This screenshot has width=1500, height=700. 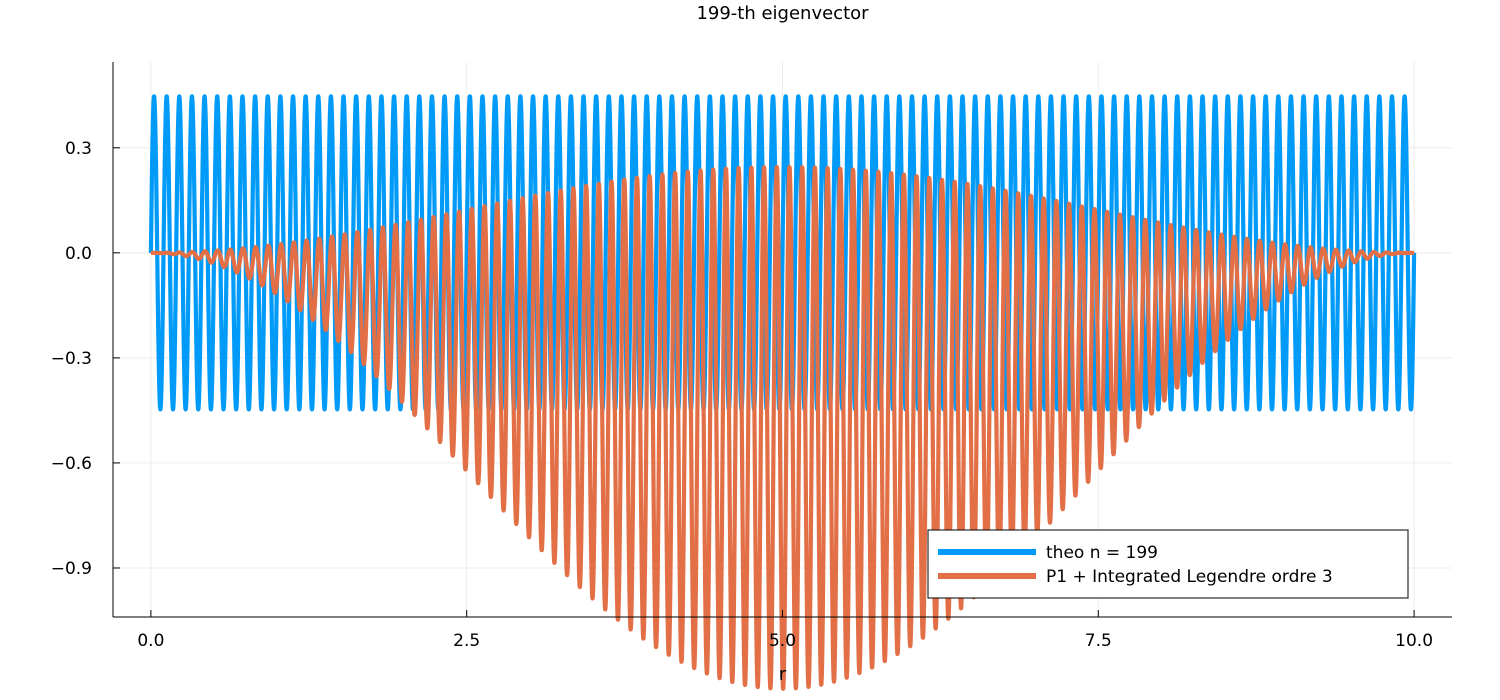 I want to click on legend-label-p1: P1 + Integrated Legendre ordre 3, so click(x=1189, y=577).